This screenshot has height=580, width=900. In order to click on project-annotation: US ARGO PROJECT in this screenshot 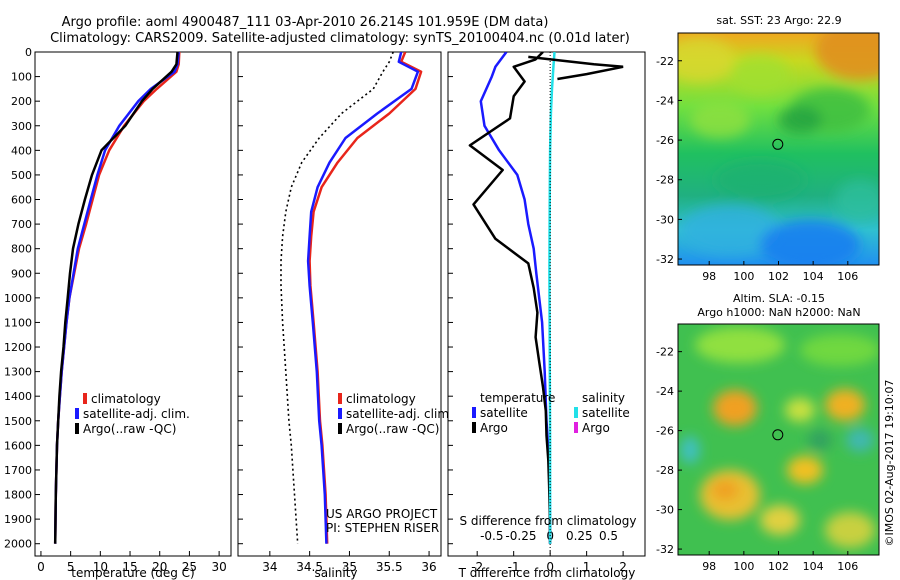, I will do `click(382, 514)`.